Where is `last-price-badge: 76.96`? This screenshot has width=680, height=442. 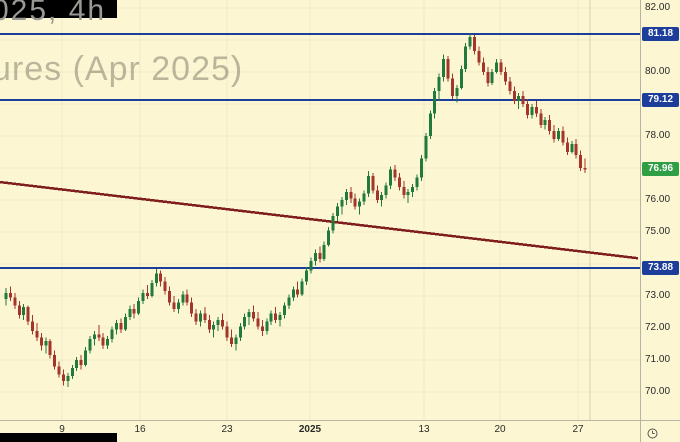
last-price-badge: 76.96 is located at coordinates (660, 169).